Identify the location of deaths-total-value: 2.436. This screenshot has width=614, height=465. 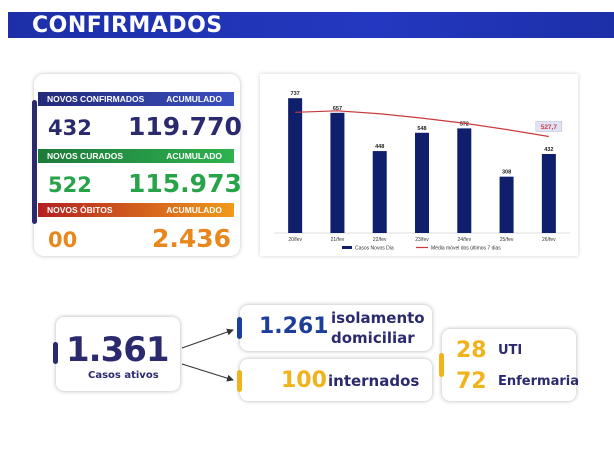
(192, 238).